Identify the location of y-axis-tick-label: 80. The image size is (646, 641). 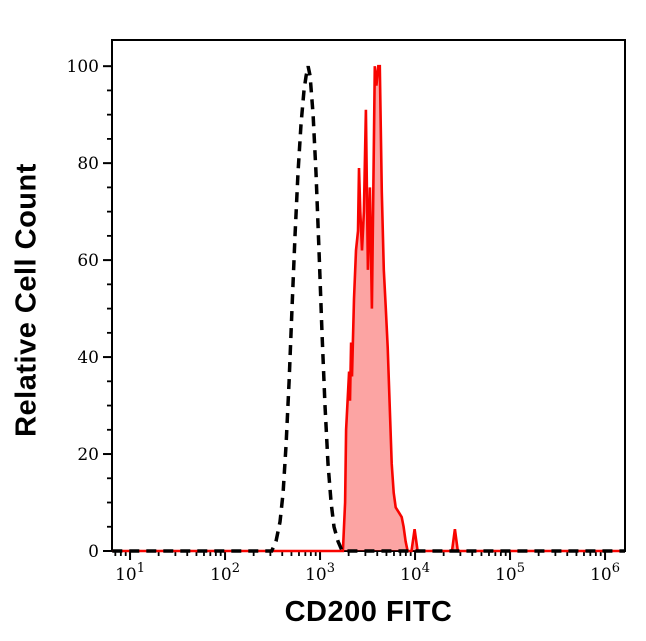
(88, 164).